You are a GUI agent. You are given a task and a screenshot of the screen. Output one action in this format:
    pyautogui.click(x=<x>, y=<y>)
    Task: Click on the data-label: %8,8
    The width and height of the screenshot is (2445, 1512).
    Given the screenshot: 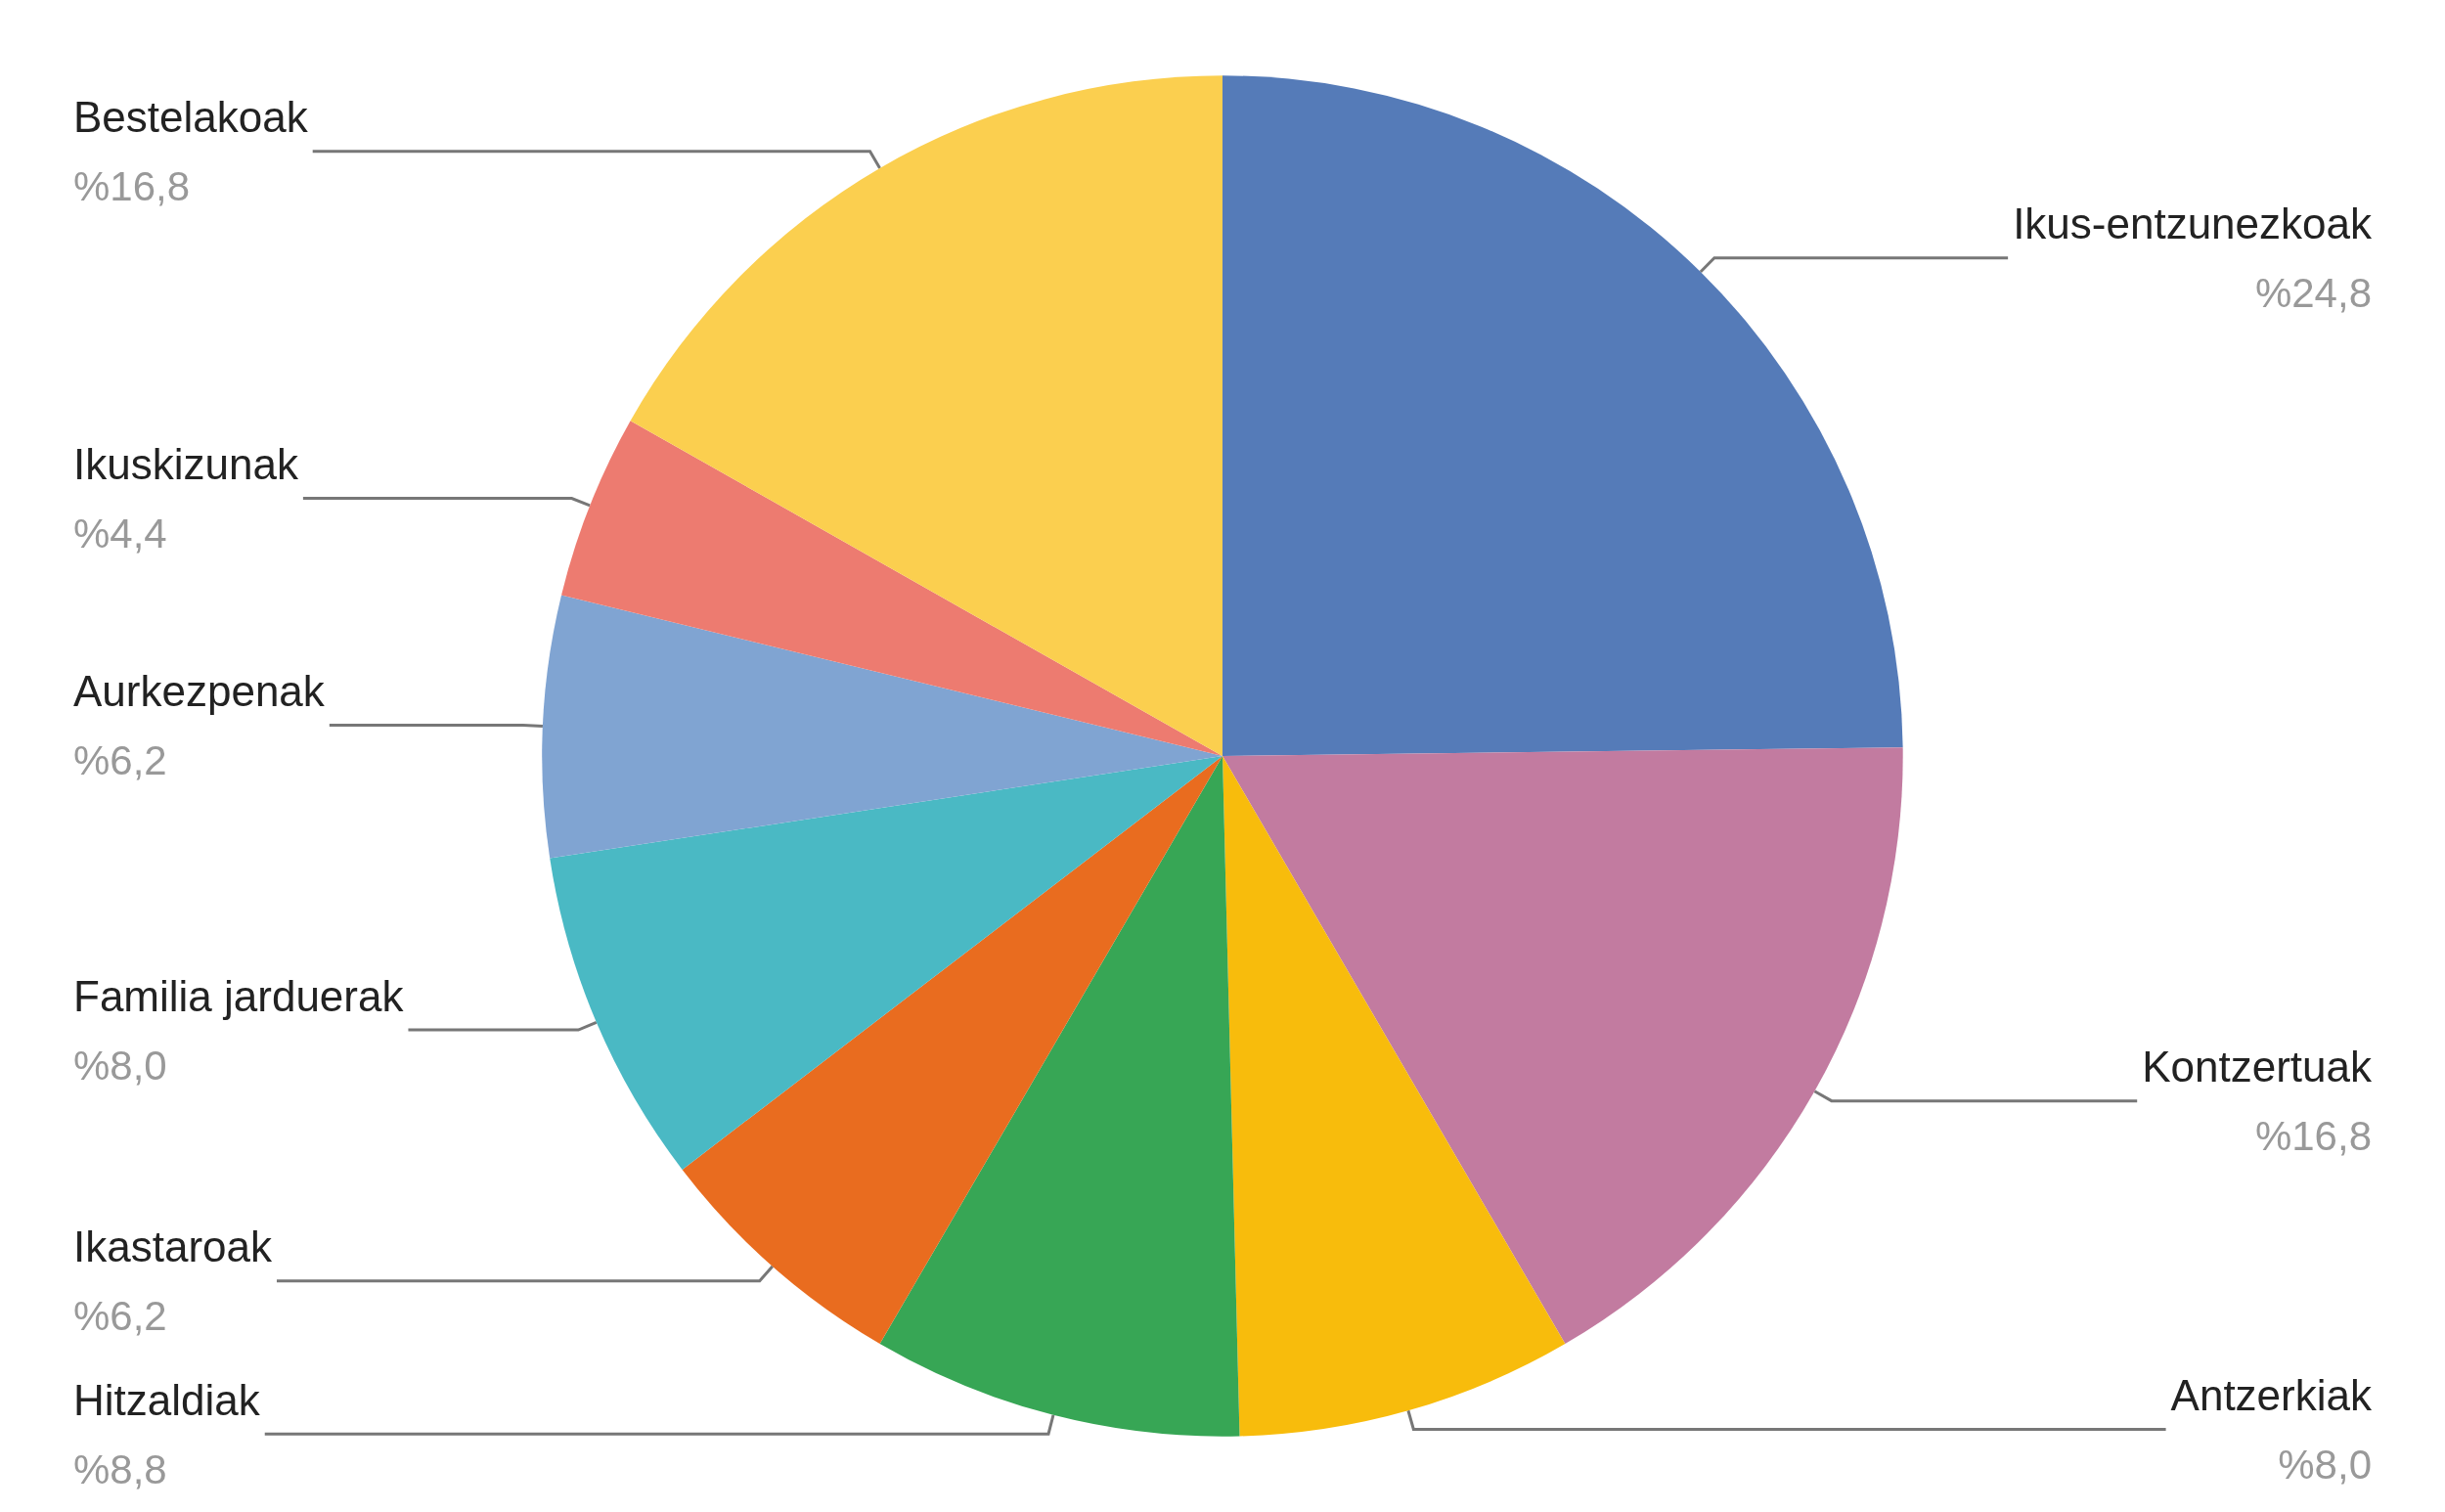 What is the action you would take?
    pyautogui.click(x=120, y=1469)
    